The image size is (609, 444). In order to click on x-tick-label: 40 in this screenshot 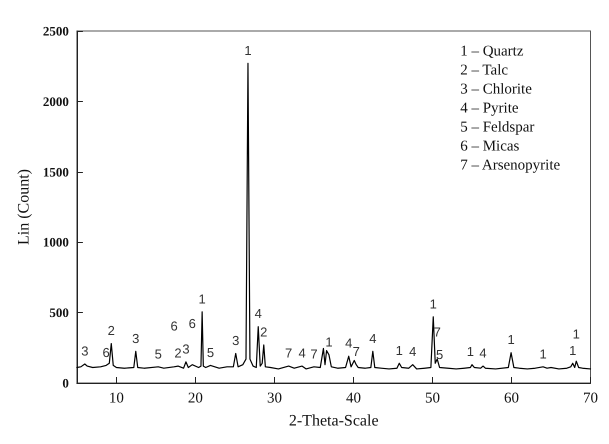, I will do `click(353, 398)`.